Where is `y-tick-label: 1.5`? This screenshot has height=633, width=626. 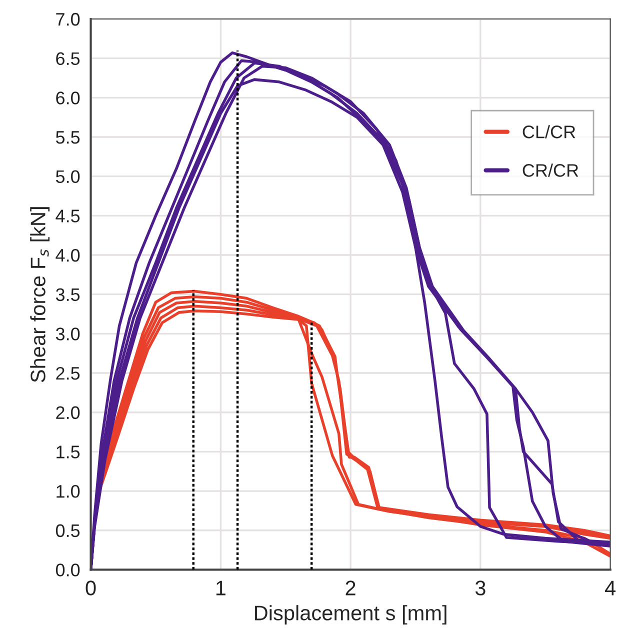 y-tick-label: 1.5 is located at coordinates (68, 452).